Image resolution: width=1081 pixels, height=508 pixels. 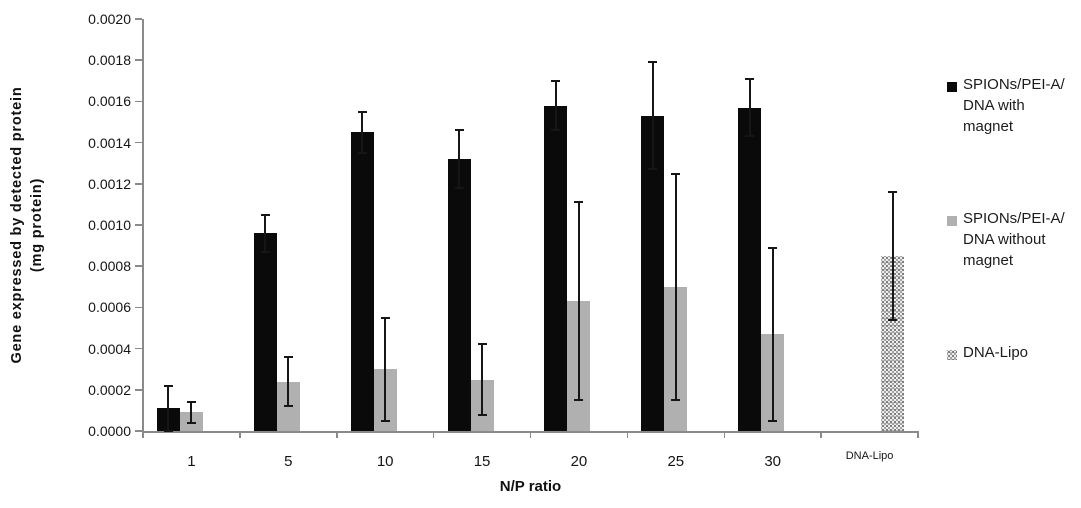 I want to click on legend-label-line: DNA without, so click(x=1004, y=239).